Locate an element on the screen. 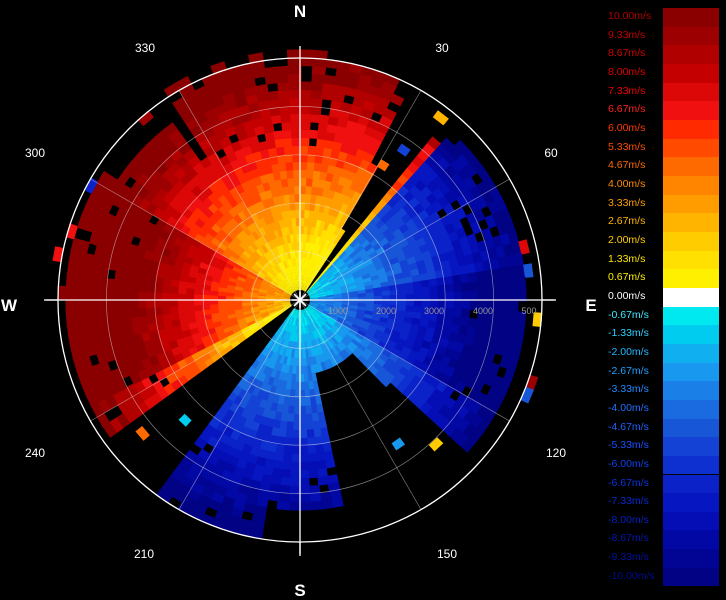  legend-entry: -4.00m/s is located at coordinates (664, 409).